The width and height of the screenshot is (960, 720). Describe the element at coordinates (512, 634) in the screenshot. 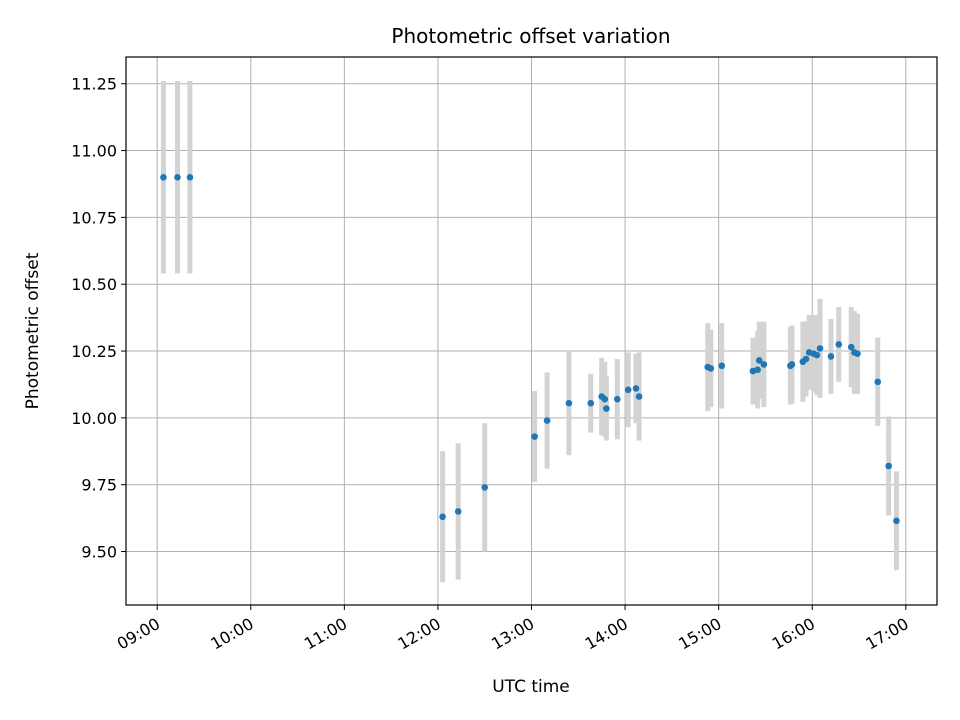

I see `x-tick-label: 13:00` at that location.